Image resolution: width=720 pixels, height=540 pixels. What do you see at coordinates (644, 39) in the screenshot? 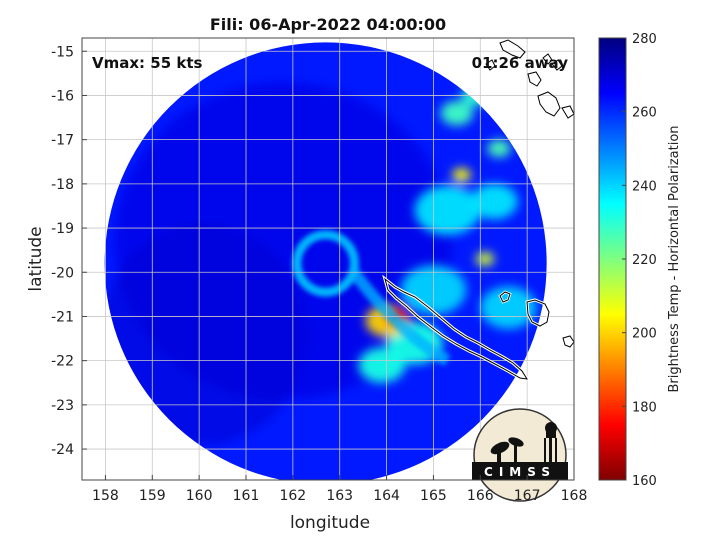
I see `colorbar-tick-label: 280` at bounding box center [644, 39].